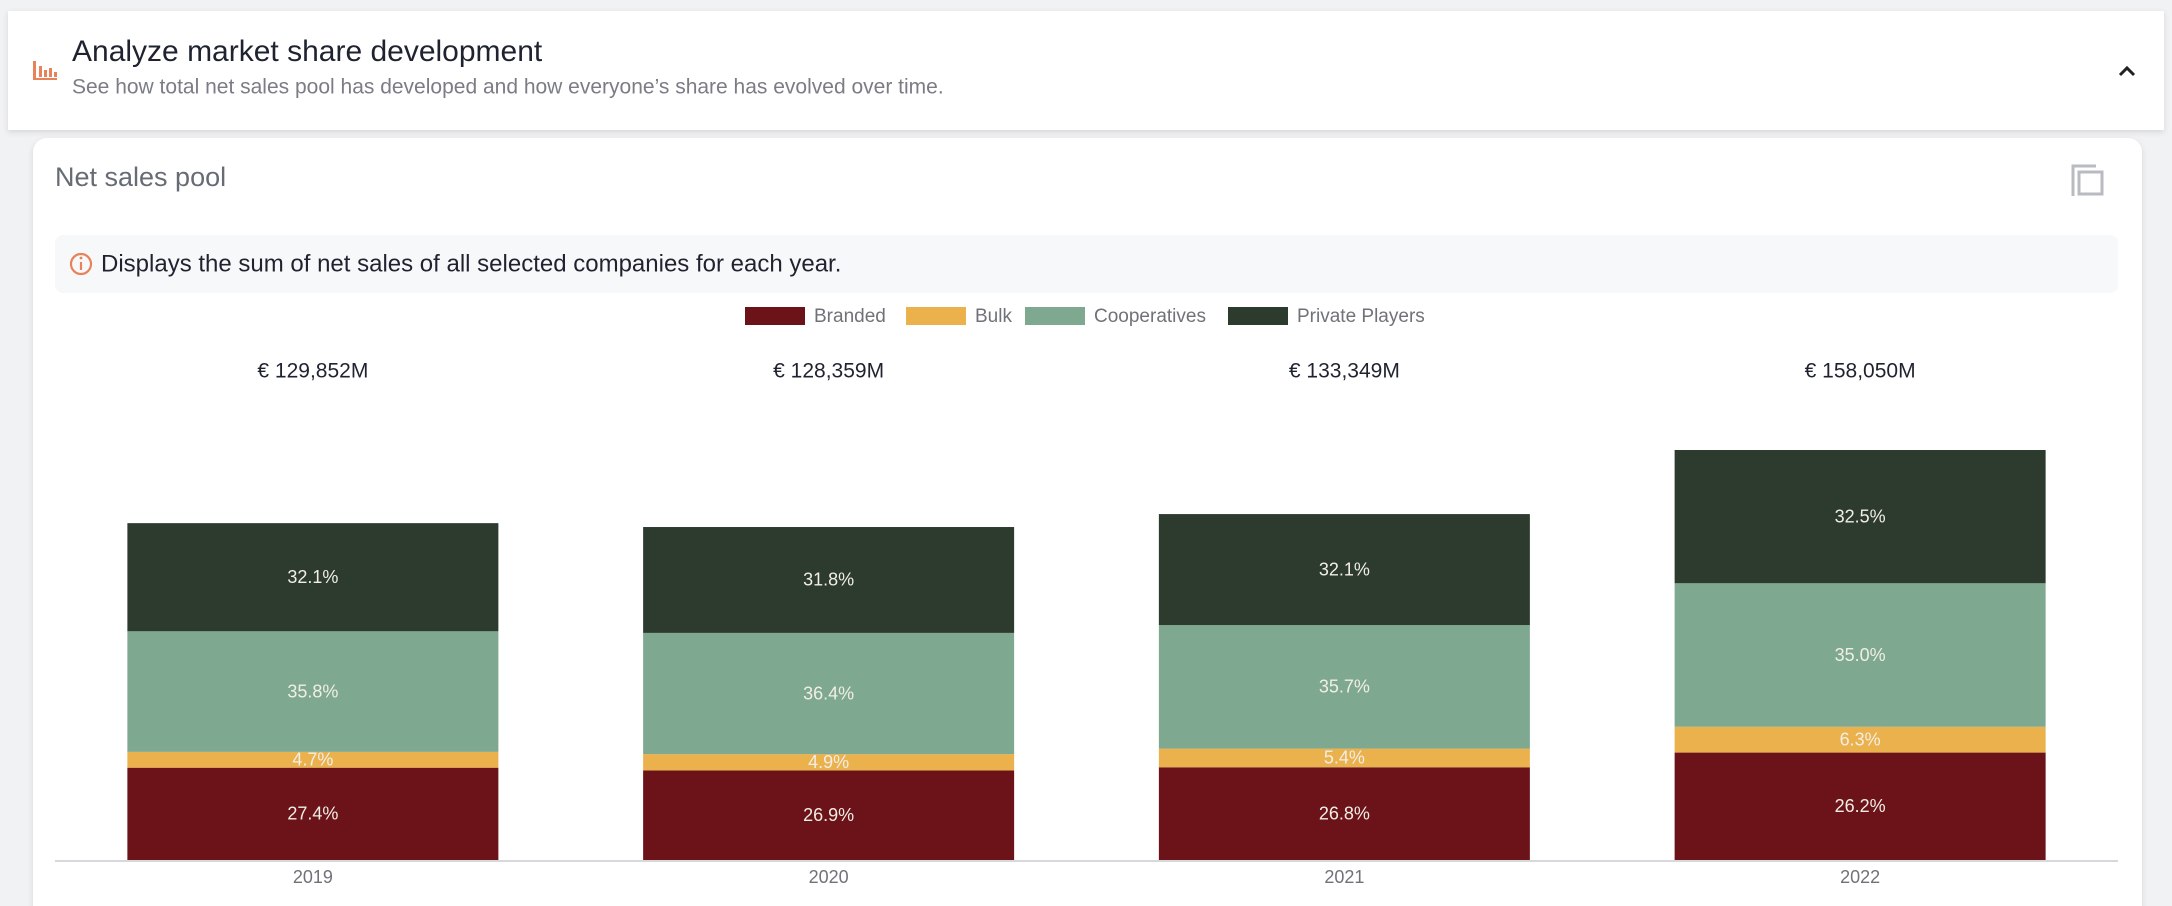 The width and height of the screenshot is (2172, 906). What do you see at coordinates (1860, 371) in the screenshot?
I see `total-label: € 158,050M` at bounding box center [1860, 371].